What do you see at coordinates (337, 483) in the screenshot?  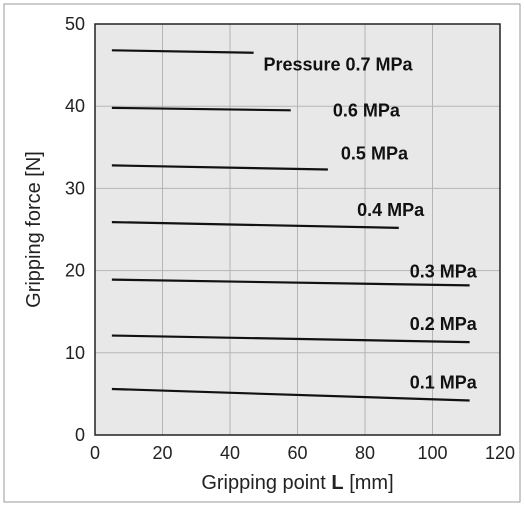 I see `x-axis-label-symbol: L` at bounding box center [337, 483].